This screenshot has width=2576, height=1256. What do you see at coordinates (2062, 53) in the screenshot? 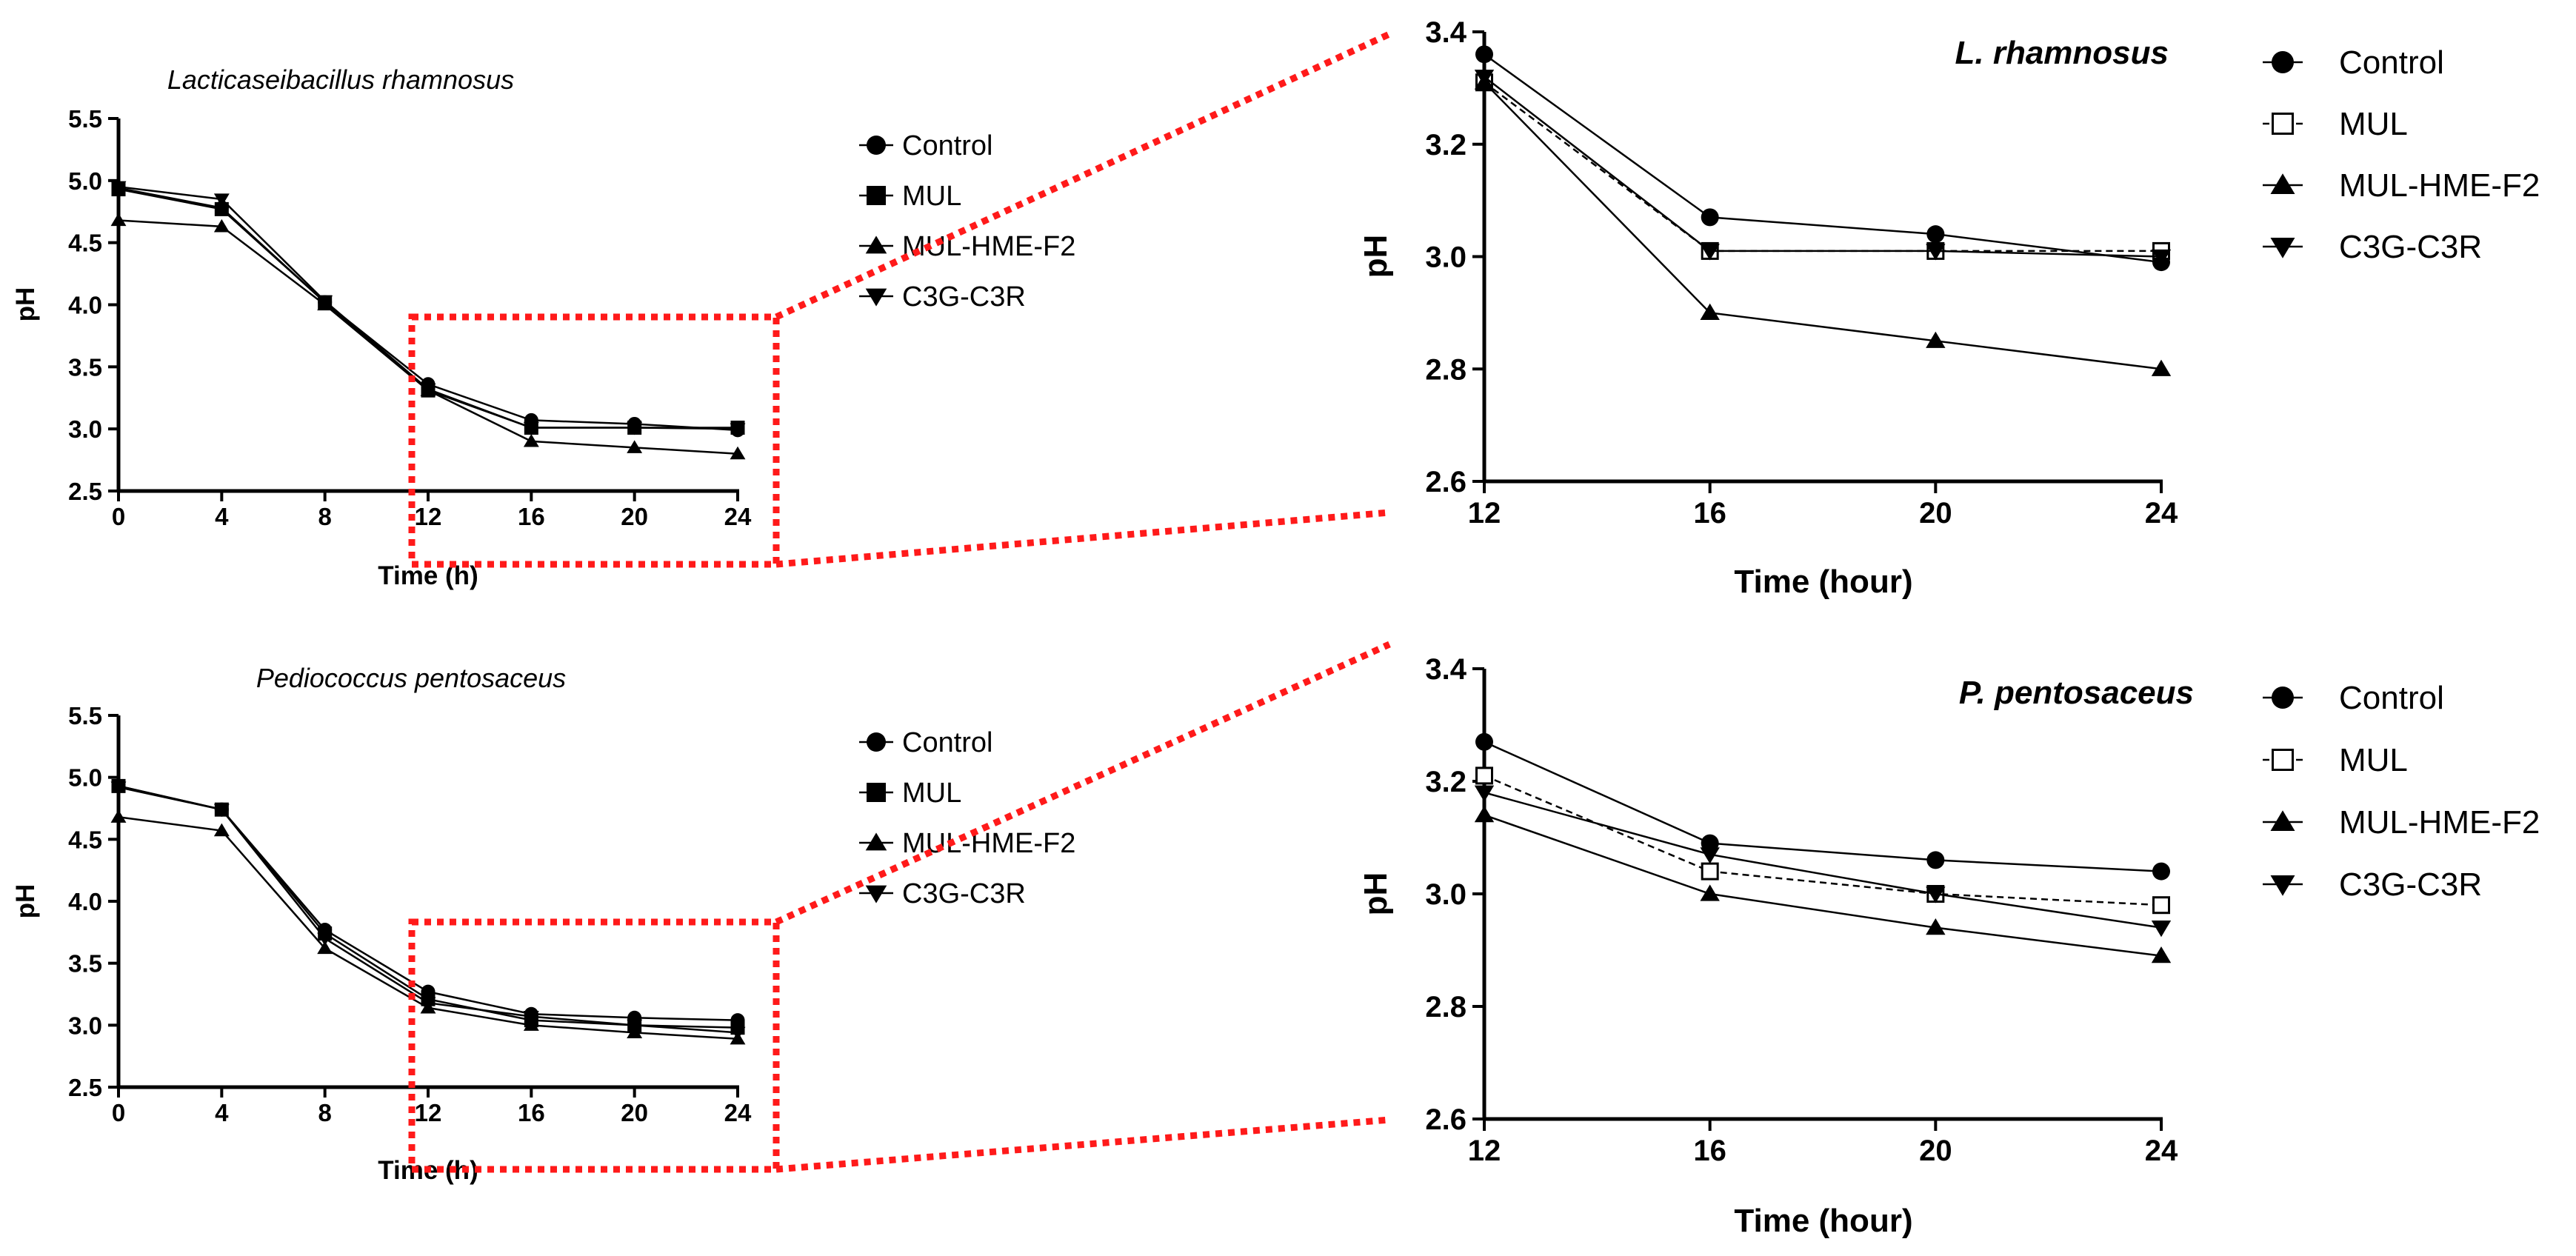
I see `chart-title: L. rhamnosus` at bounding box center [2062, 53].